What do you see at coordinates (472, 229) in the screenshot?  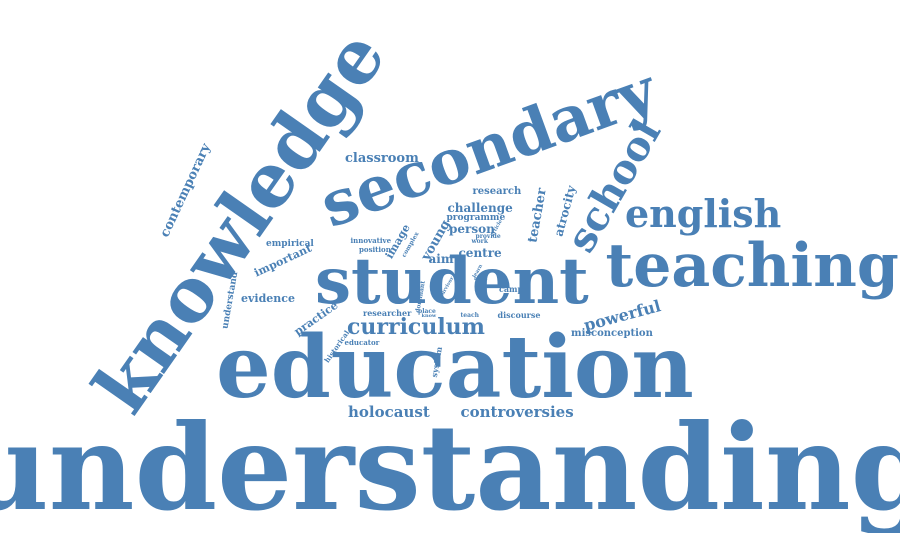 I see `word-person: person` at bounding box center [472, 229].